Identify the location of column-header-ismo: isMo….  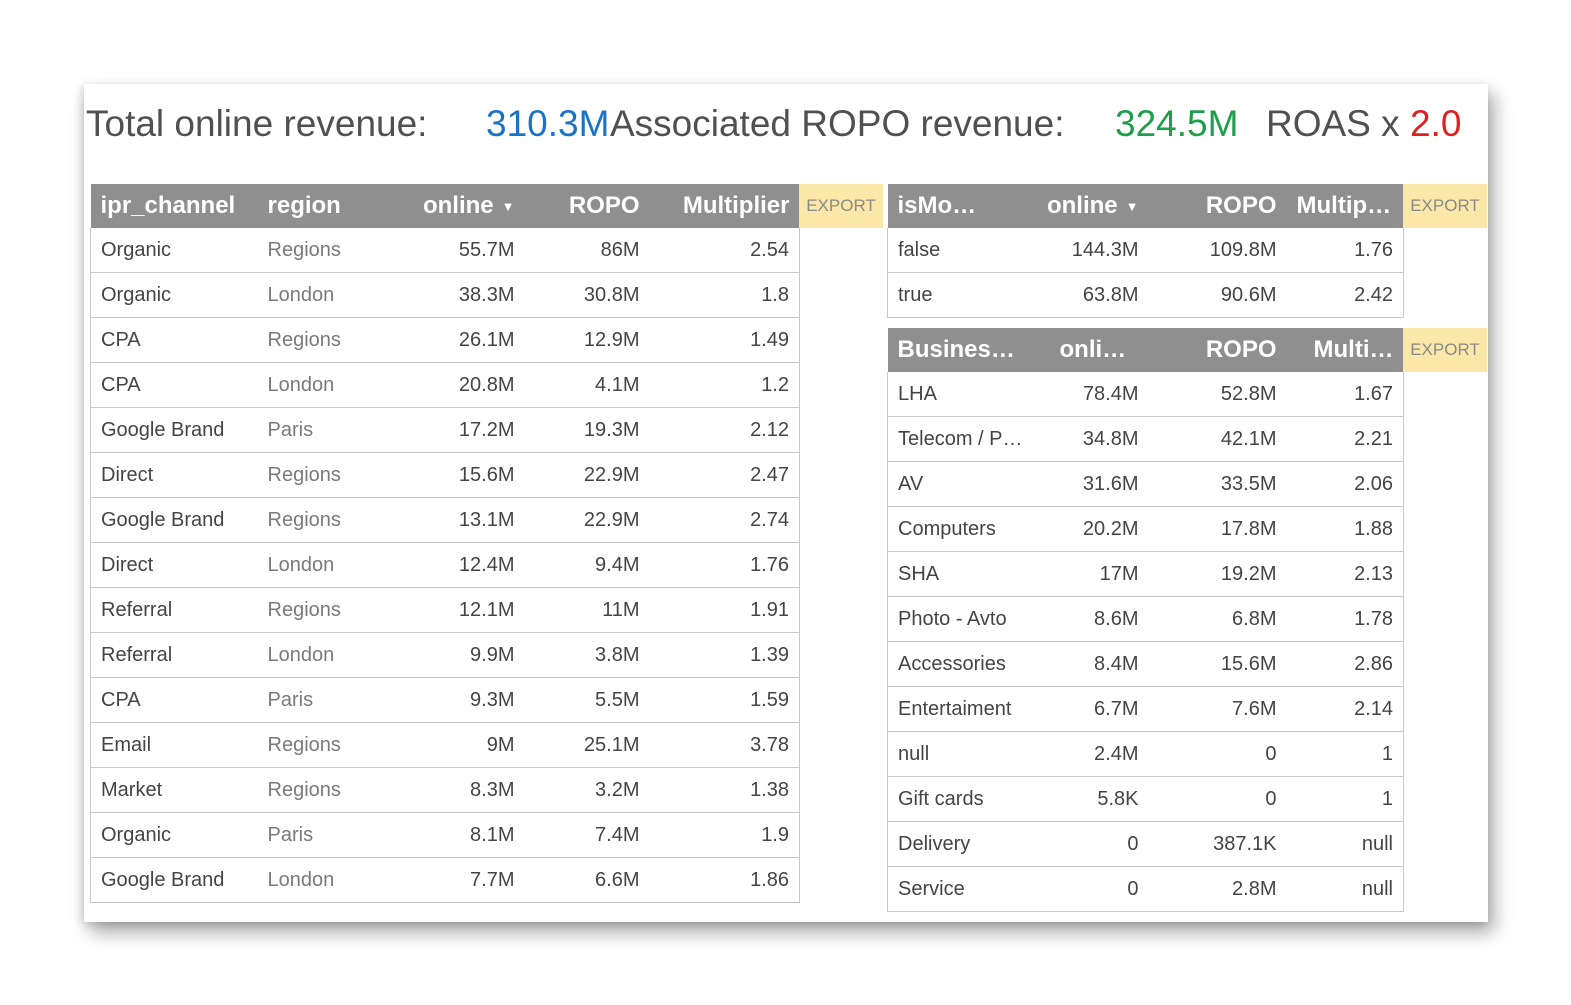
(953, 206).